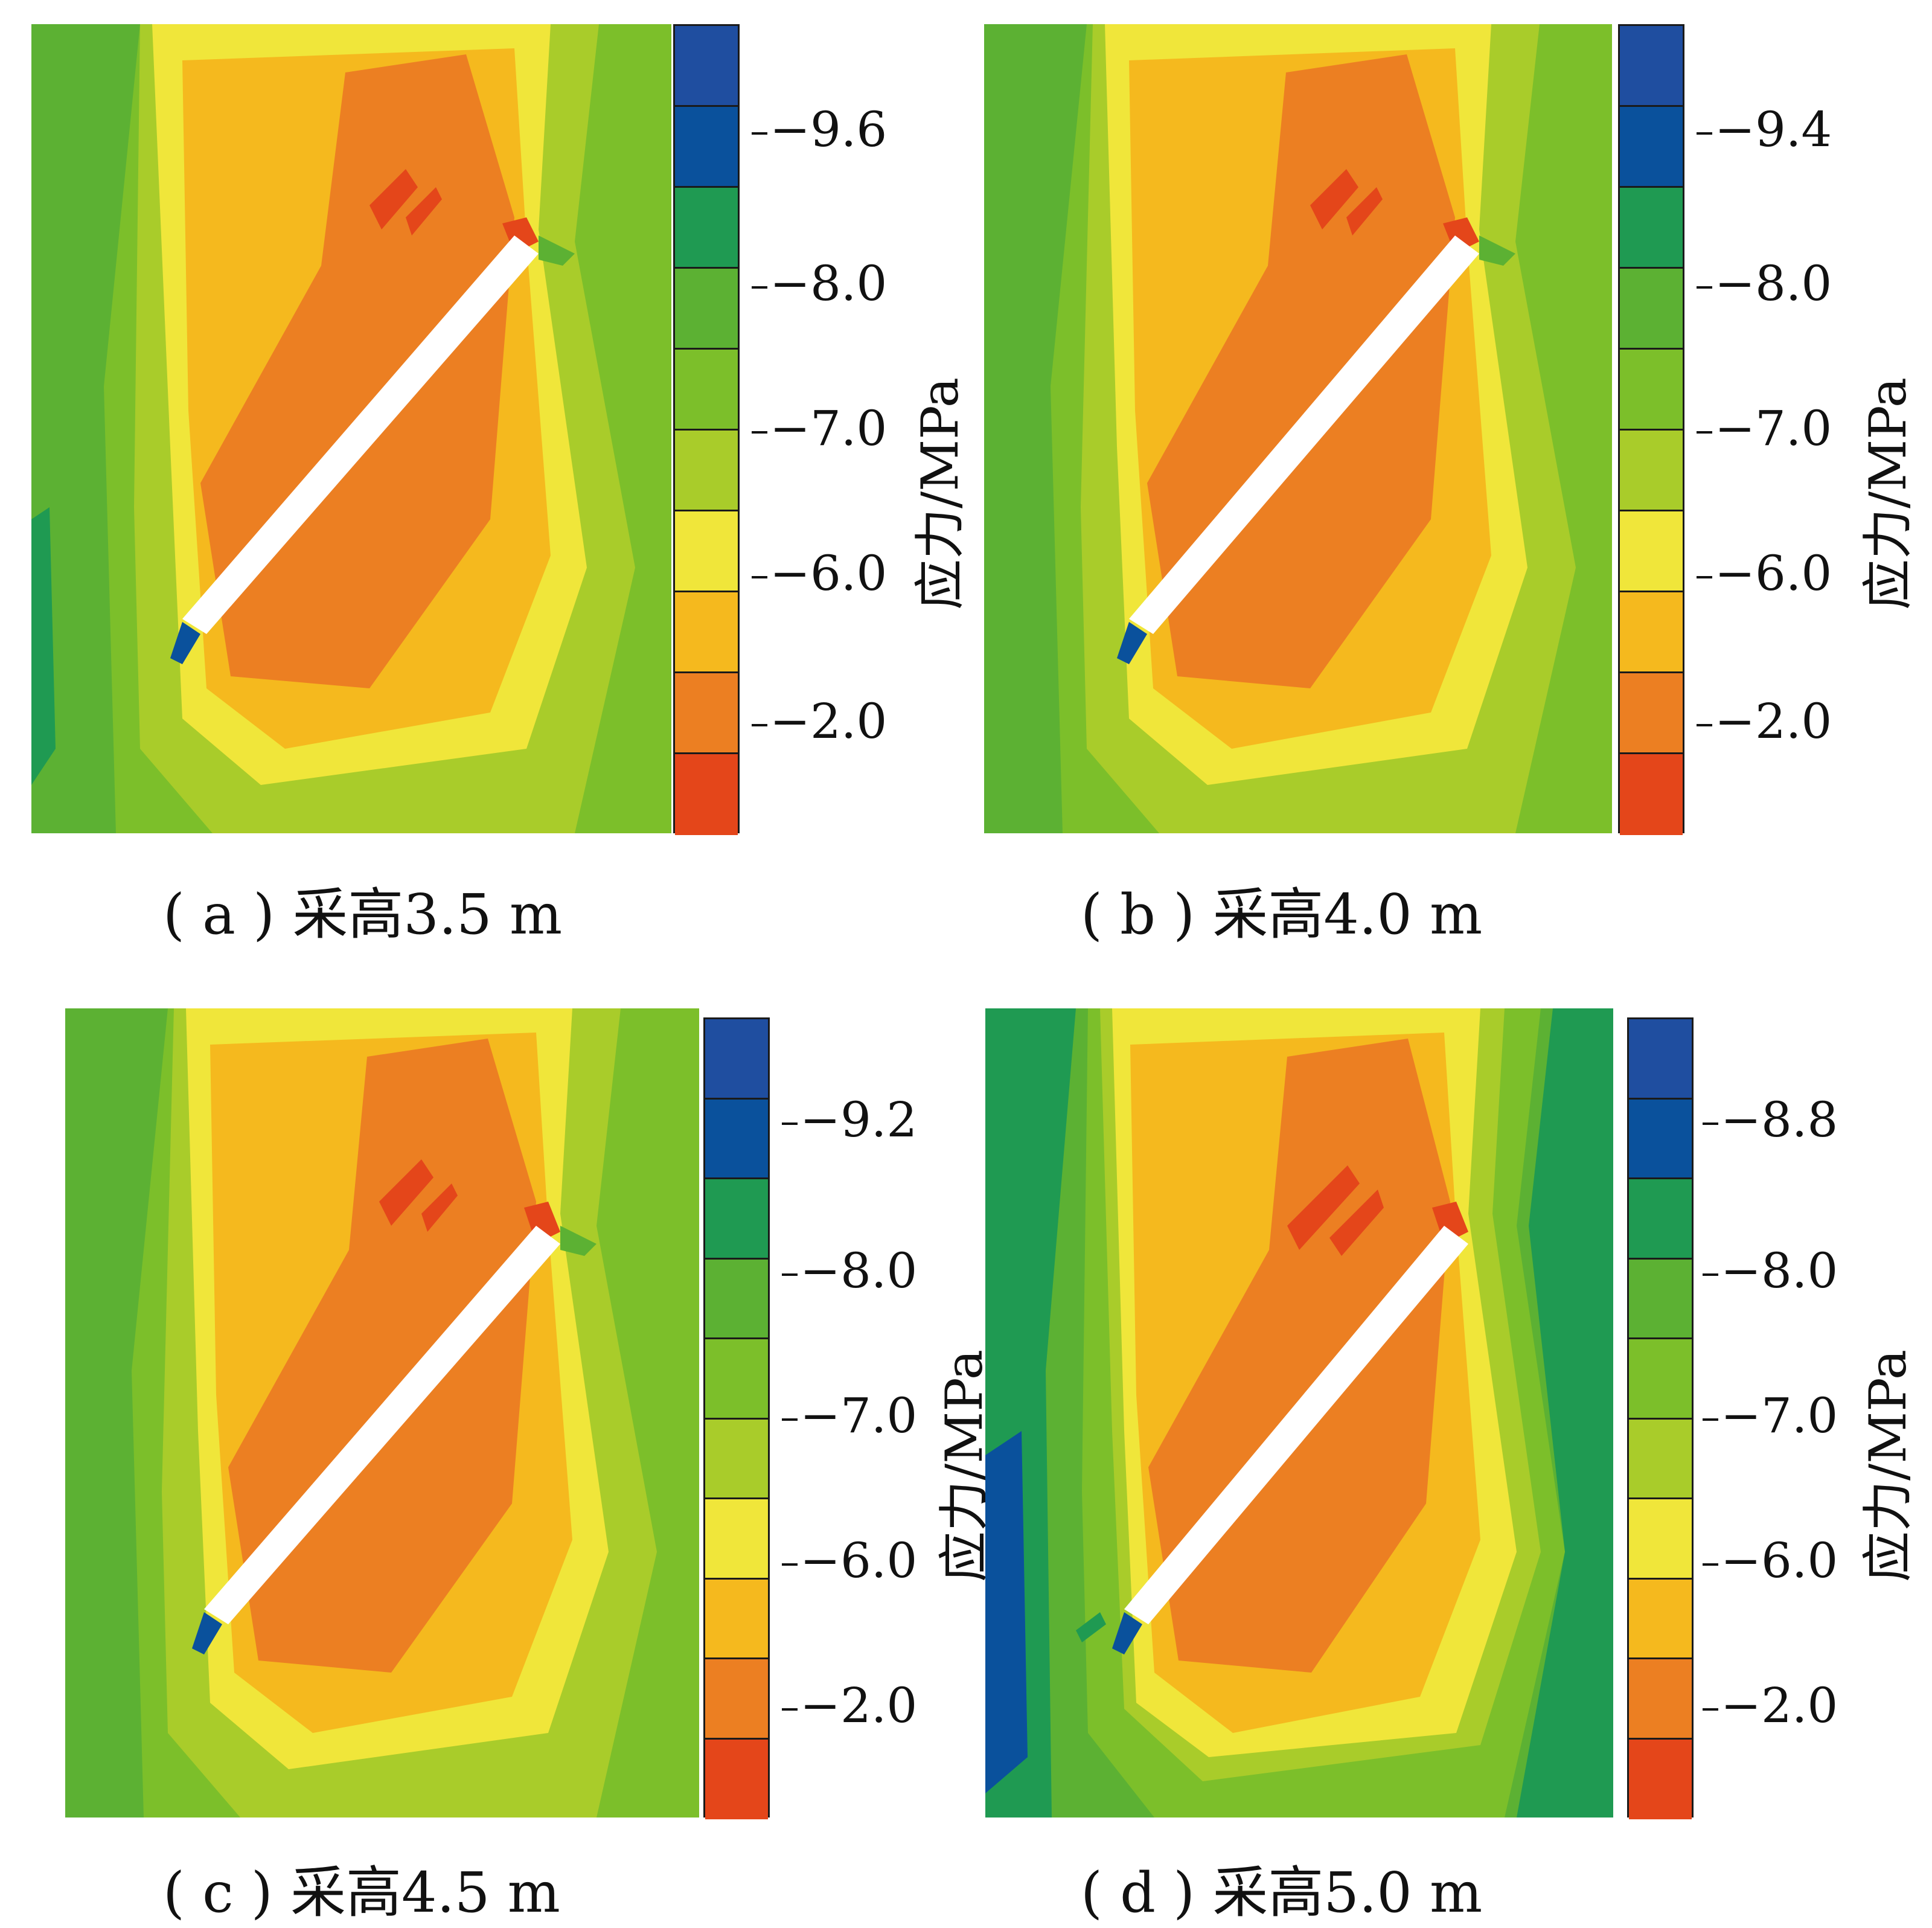 This screenshot has height=1928, width=1932. Describe the element at coordinates (1770, 1120) in the screenshot. I see `tick-label: −8.8` at that location.